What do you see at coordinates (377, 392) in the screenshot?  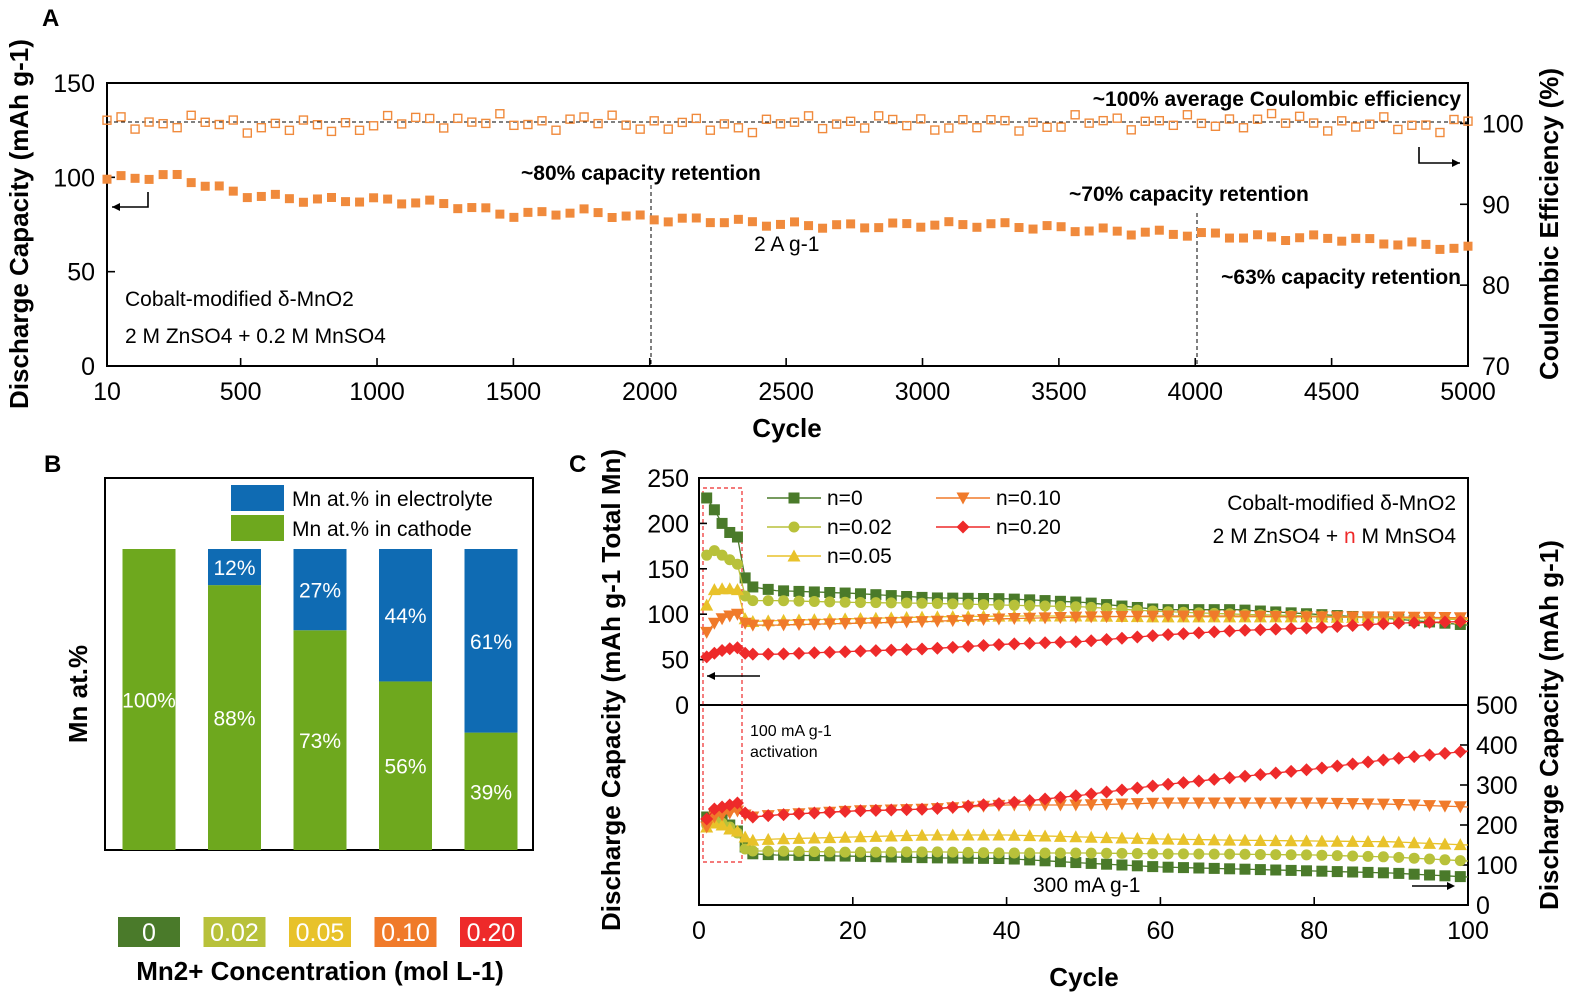 I see `a-x-tick-label: 1000` at bounding box center [377, 392].